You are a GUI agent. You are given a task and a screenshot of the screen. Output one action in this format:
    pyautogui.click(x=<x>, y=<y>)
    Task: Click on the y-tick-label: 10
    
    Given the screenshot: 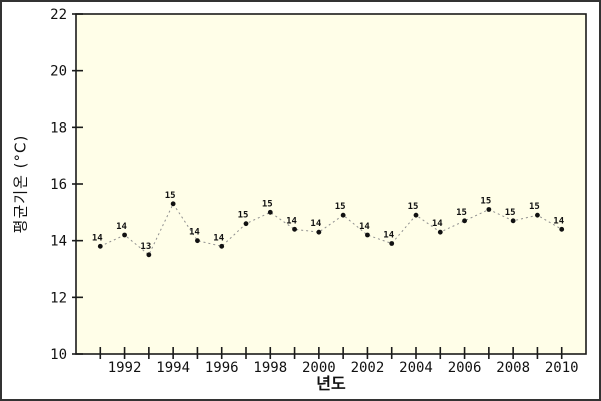 What is the action you would take?
    pyautogui.click(x=58, y=355)
    